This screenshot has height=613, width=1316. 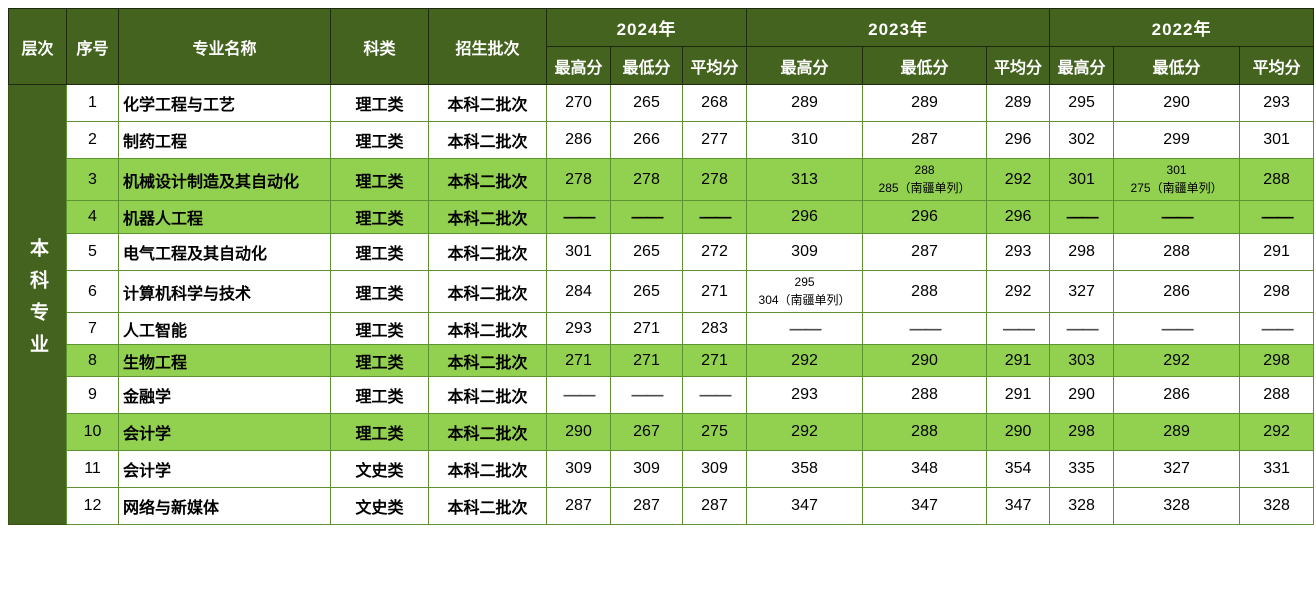 I want to click on year-2022-header: 2022年, so click(x=1182, y=27).